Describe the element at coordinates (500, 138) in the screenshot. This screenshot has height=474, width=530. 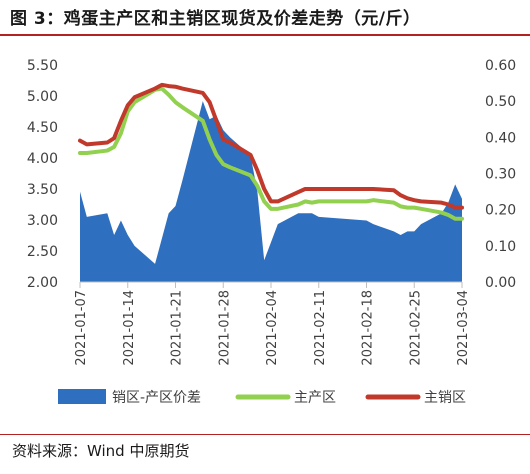
I see `y-right-tick-label: 0.40` at that location.